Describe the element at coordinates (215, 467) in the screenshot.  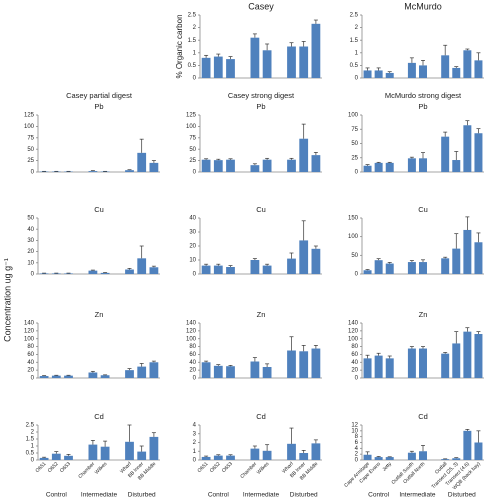
I see `x-tick-label: O652` at that location.